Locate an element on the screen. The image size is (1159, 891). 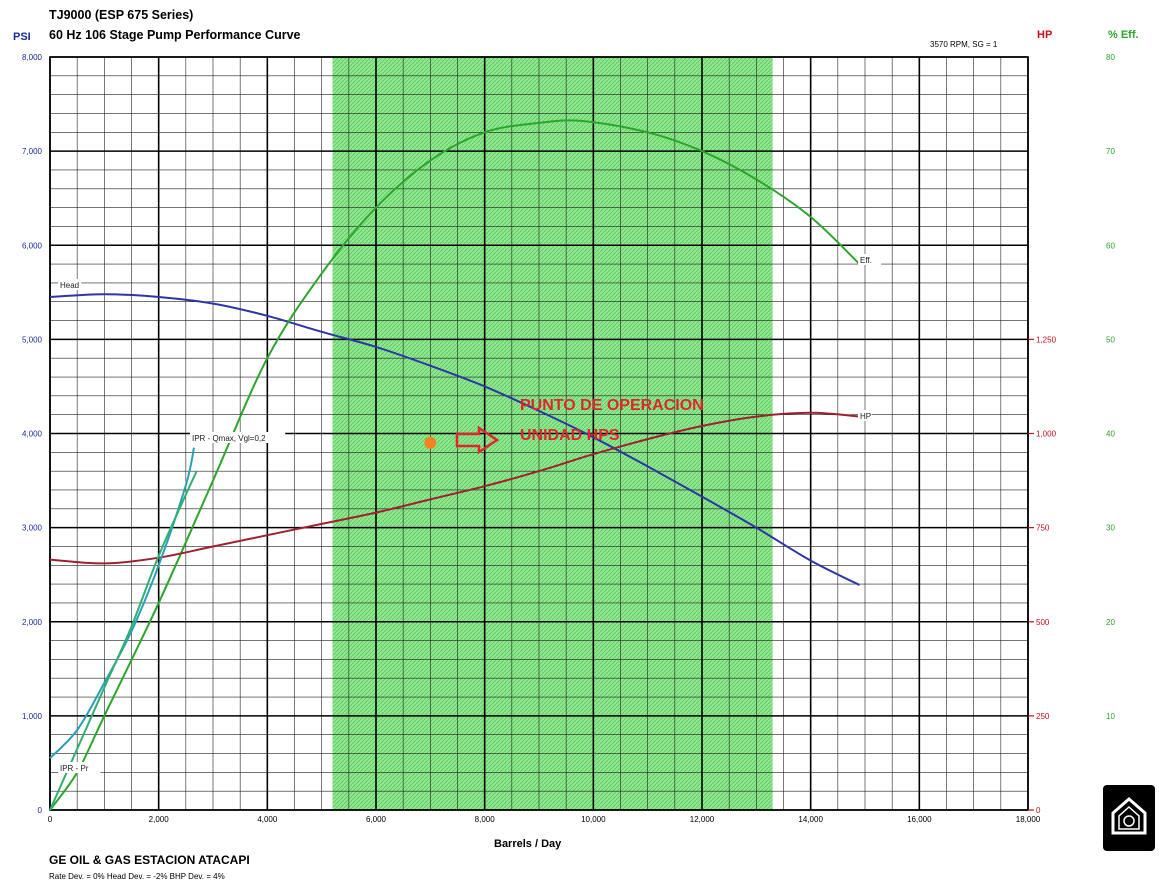
x-tick-label: 12,000 is located at coordinates (702, 819).